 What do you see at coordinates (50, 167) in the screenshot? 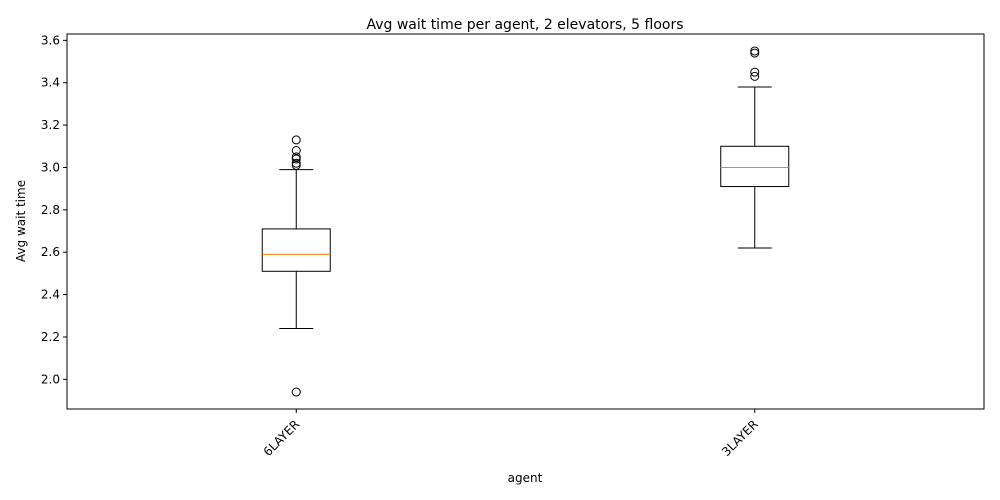
I see `y-tick-label: 3.0` at bounding box center [50, 167].